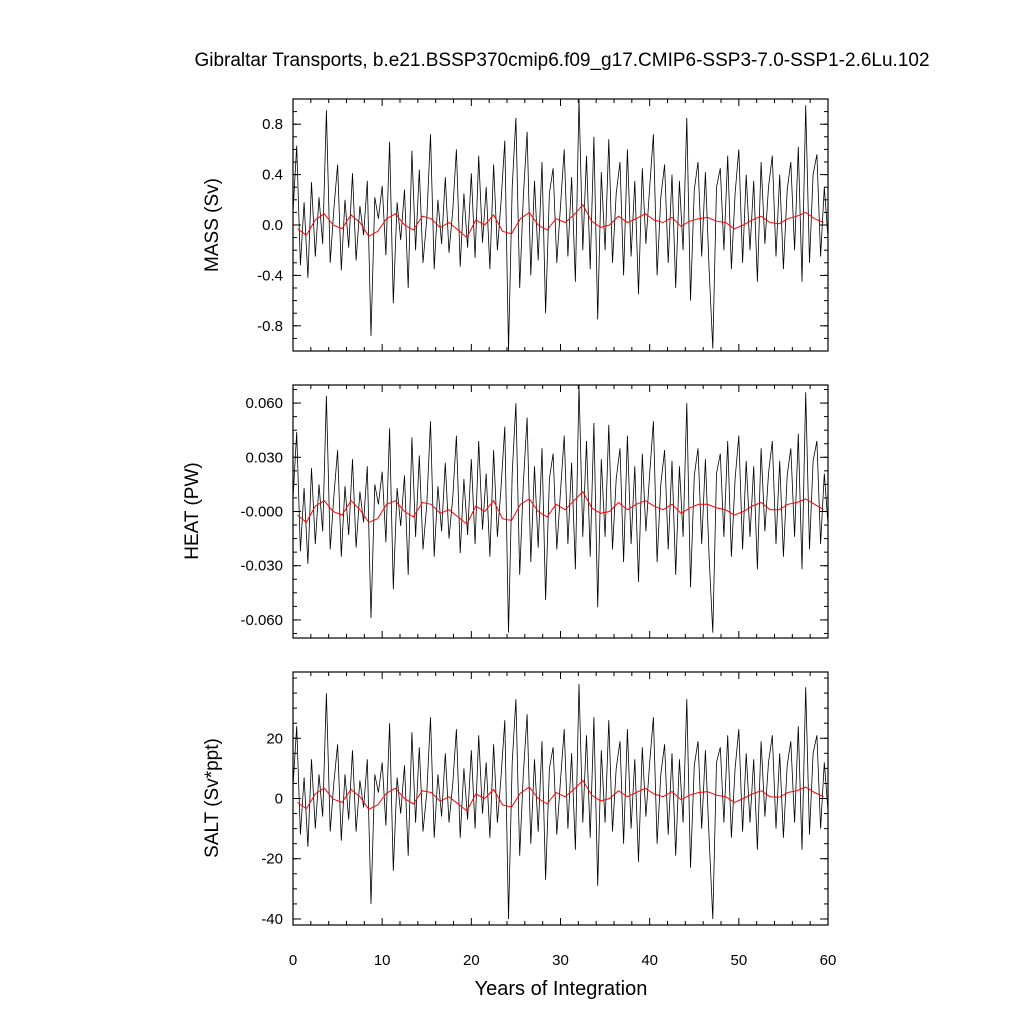  Describe the element at coordinates (293, 960) in the screenshot. I see `x-tick-label: 0` at that location.